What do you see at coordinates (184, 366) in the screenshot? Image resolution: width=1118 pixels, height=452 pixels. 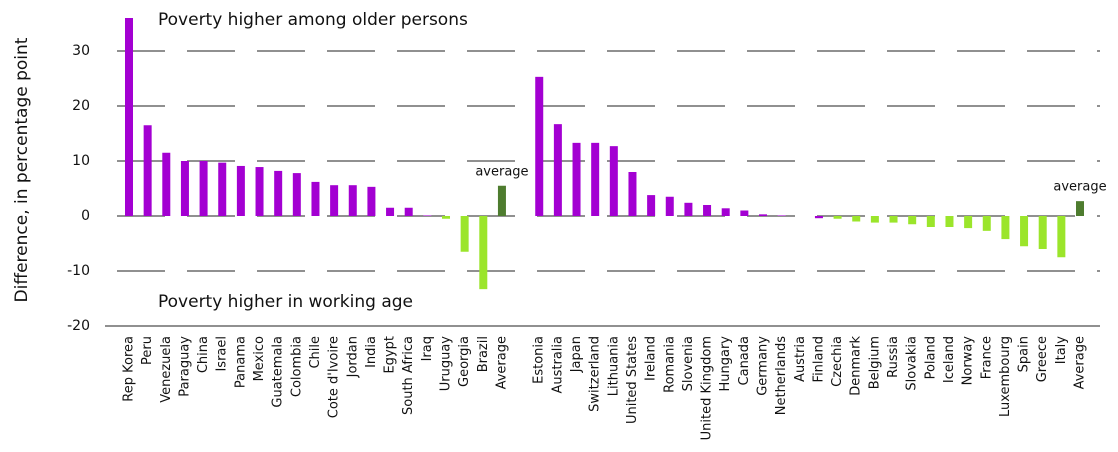 I see `x-tick-label: Paraguay` at bounding box center [184, 366].